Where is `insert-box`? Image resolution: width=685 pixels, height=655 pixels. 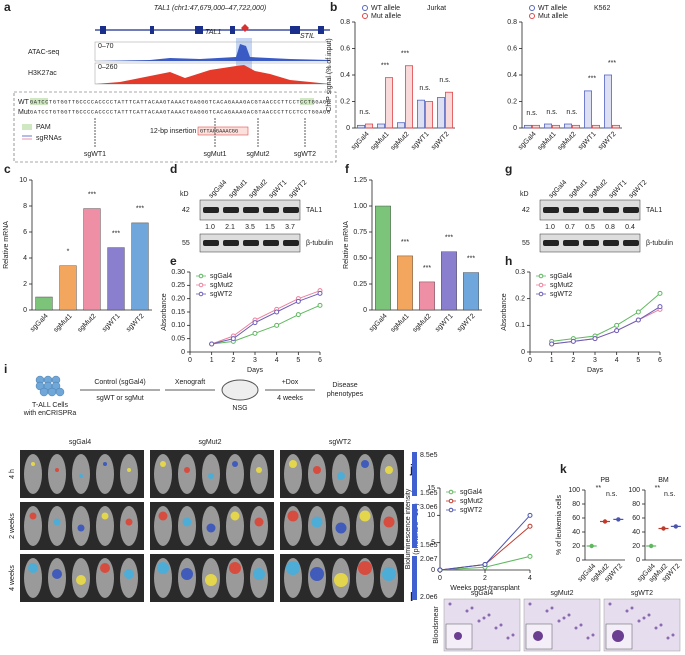 insert-box is located at coordinates (223, 131).